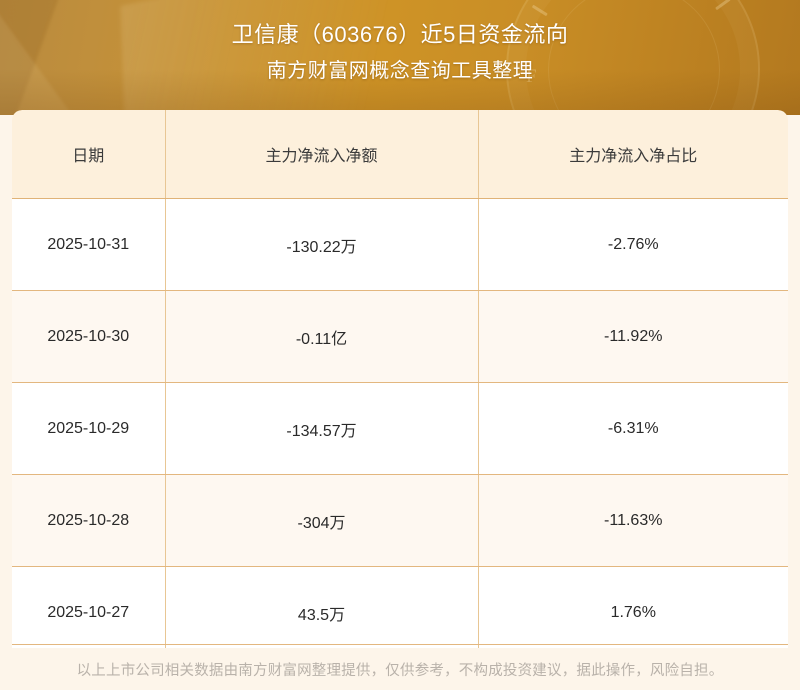  Describe the element at coordinates (89, 154) in the screenshot. I see `column-header-date: 日期` at that location.